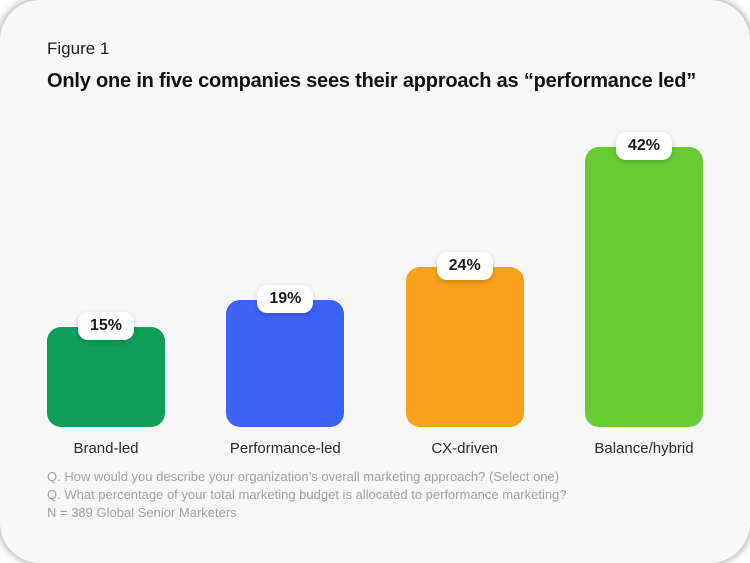  I want to click on value-badge-brand-led: 15%, so click(106, 326).